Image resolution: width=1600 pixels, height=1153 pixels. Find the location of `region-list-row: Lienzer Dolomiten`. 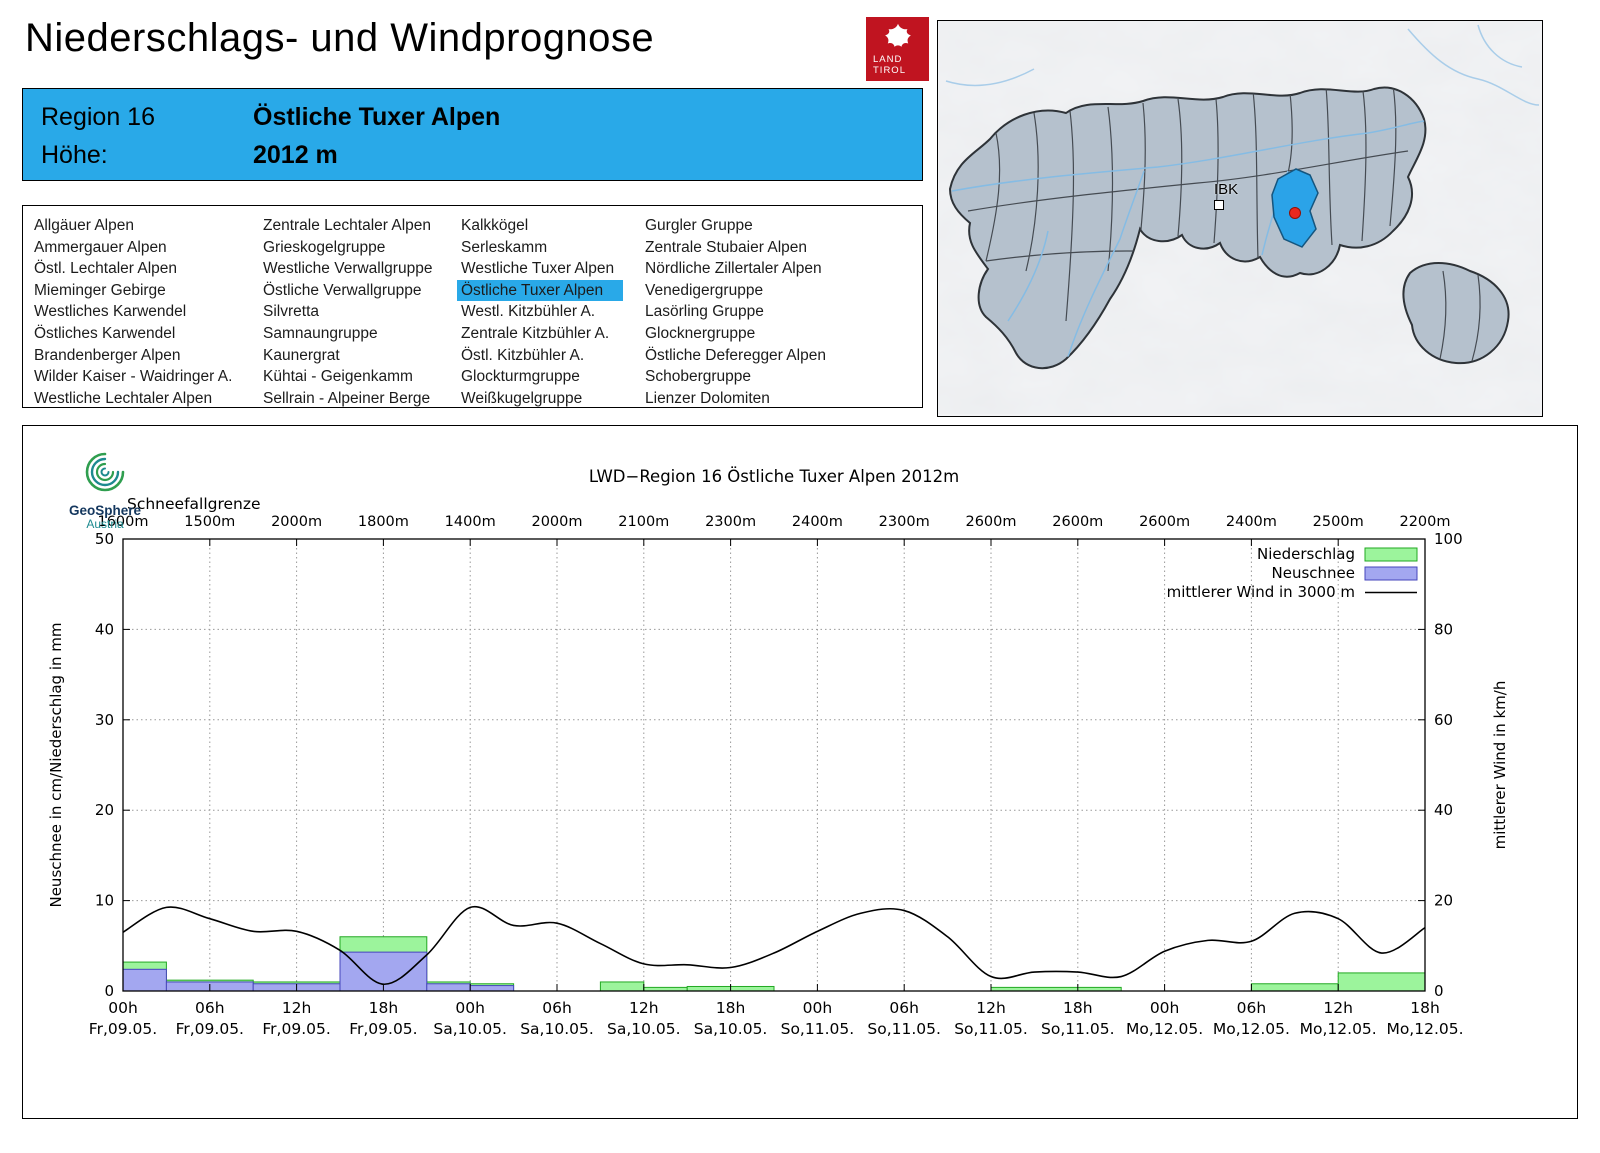

region-list-row: Lienzer Dolomiten is located at coordinates (735, 399).